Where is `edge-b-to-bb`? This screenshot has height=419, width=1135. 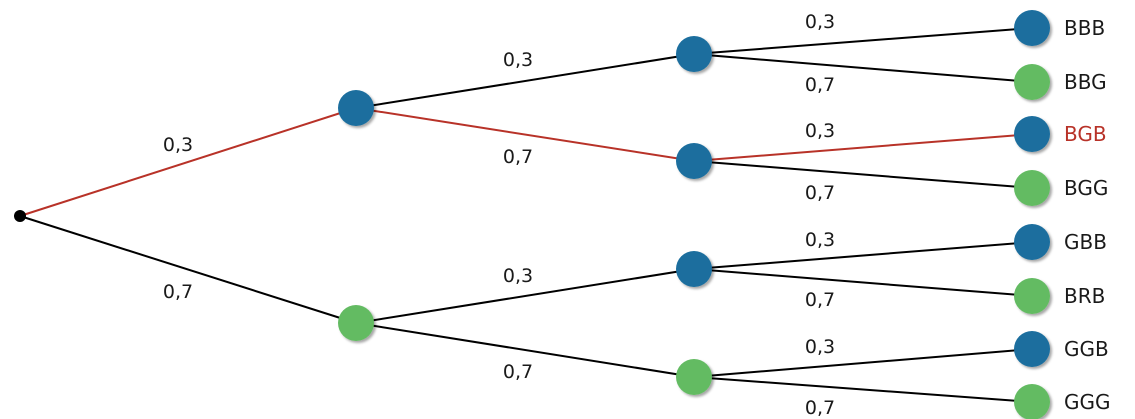
edge-b-to-bb is located at coordinates (525, 81).